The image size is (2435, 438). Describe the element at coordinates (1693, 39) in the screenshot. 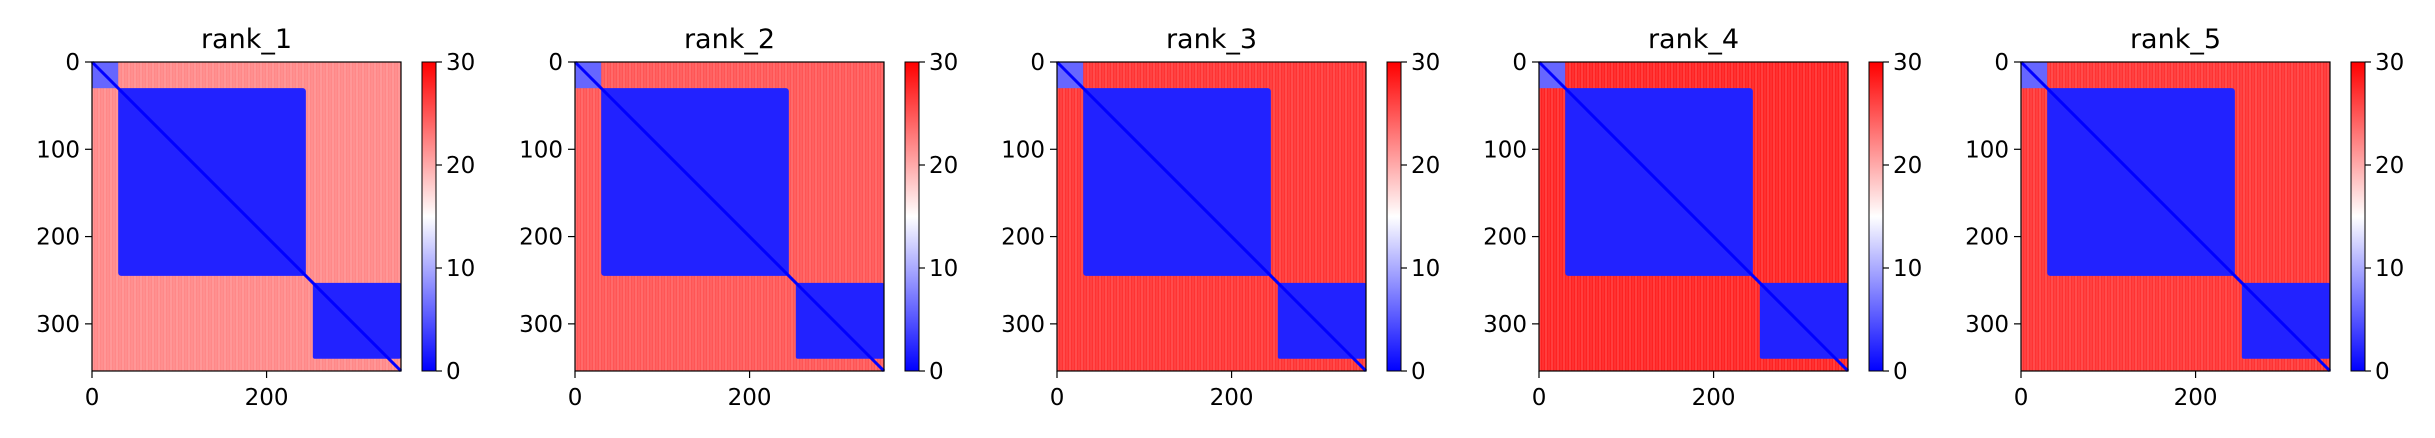

I see `panel-title: rank_4` at that location.